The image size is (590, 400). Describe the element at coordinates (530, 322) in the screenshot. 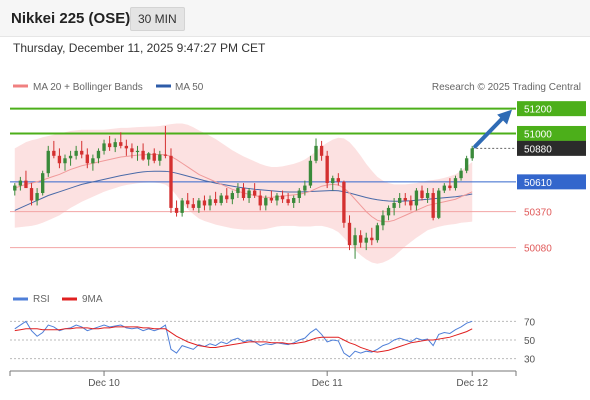

I see `rsi-tick-70: 70` at that location.